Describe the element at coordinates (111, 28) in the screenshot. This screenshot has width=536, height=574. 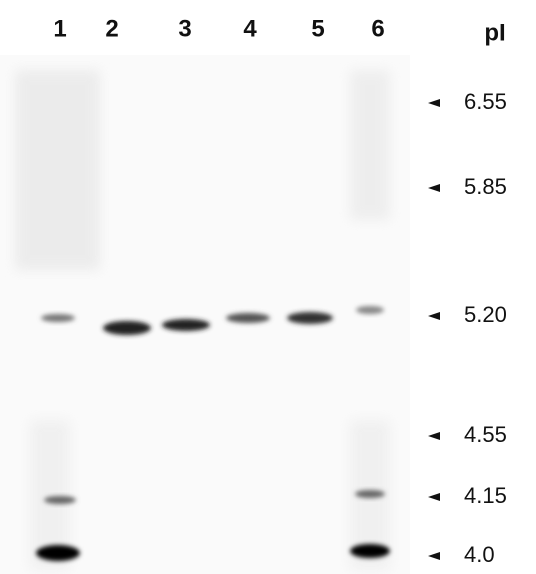
I see `lane-label: 2` at that location.